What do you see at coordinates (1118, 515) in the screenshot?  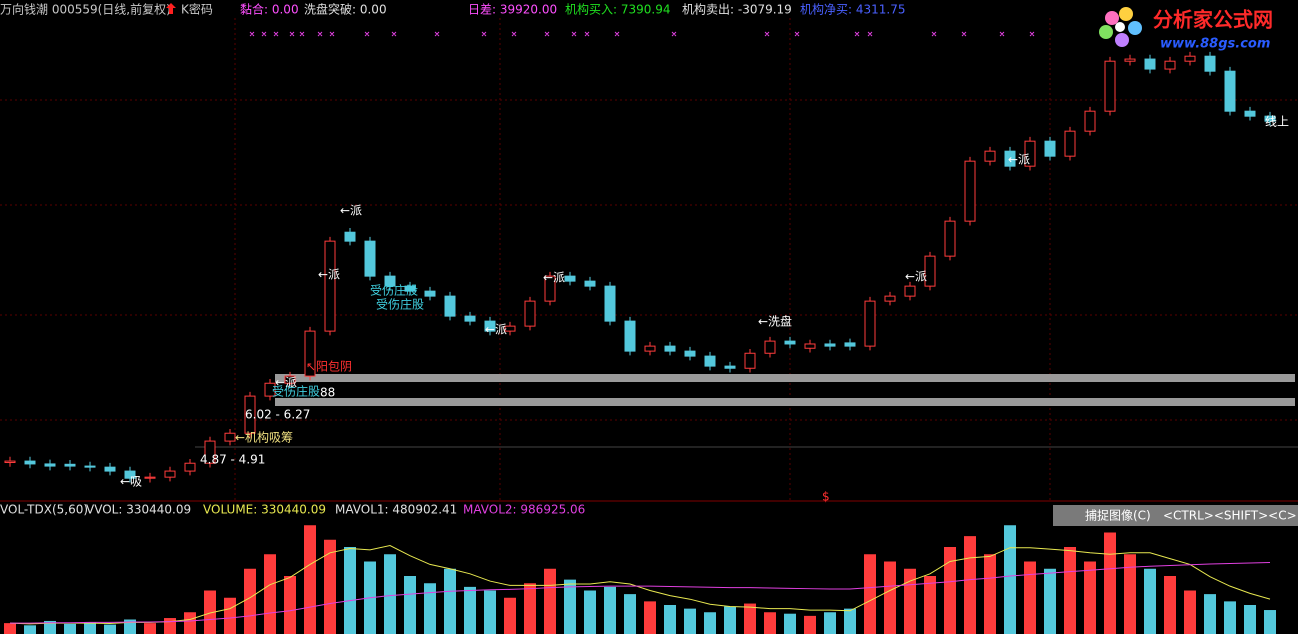 I see `capture-label: 捕捉图像(C)` at bounding box center [1118, 515].